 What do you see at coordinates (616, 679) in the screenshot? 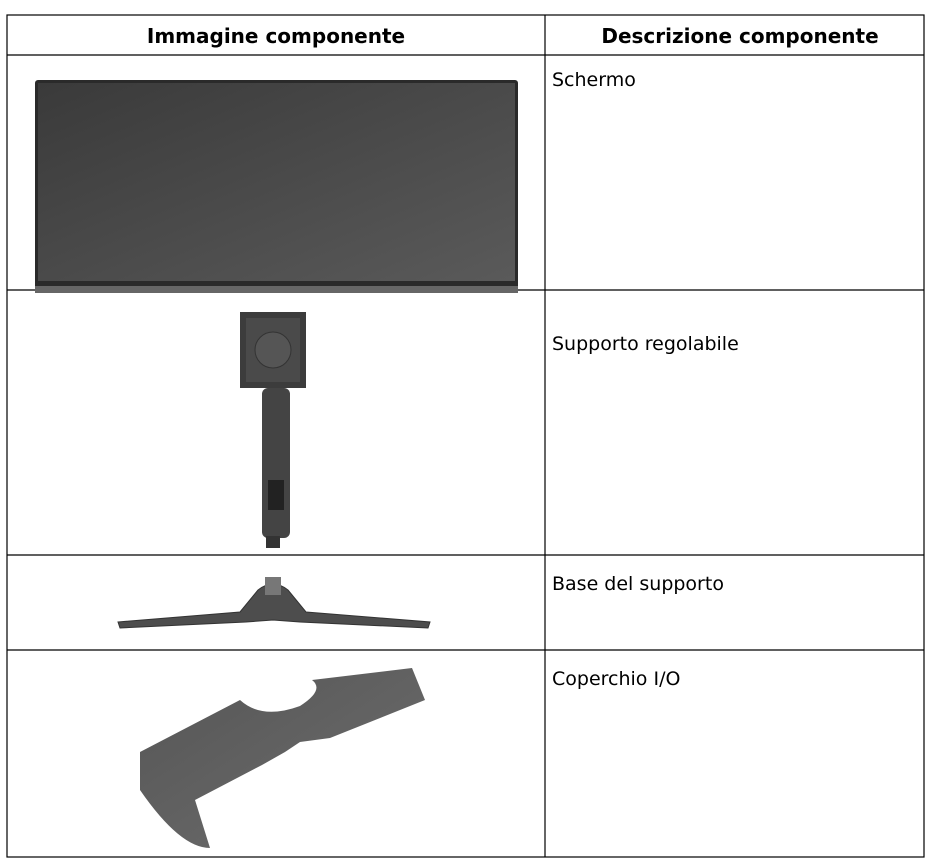
I see `description: Coperchio I/O` at bounding box center [616, 679].